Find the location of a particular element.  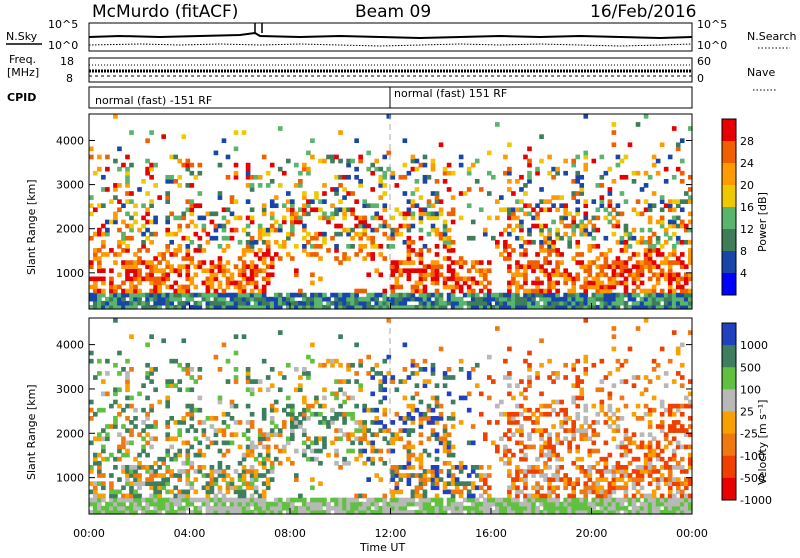

x-tick-label: 04:00 is located at coordinates (190, 533).